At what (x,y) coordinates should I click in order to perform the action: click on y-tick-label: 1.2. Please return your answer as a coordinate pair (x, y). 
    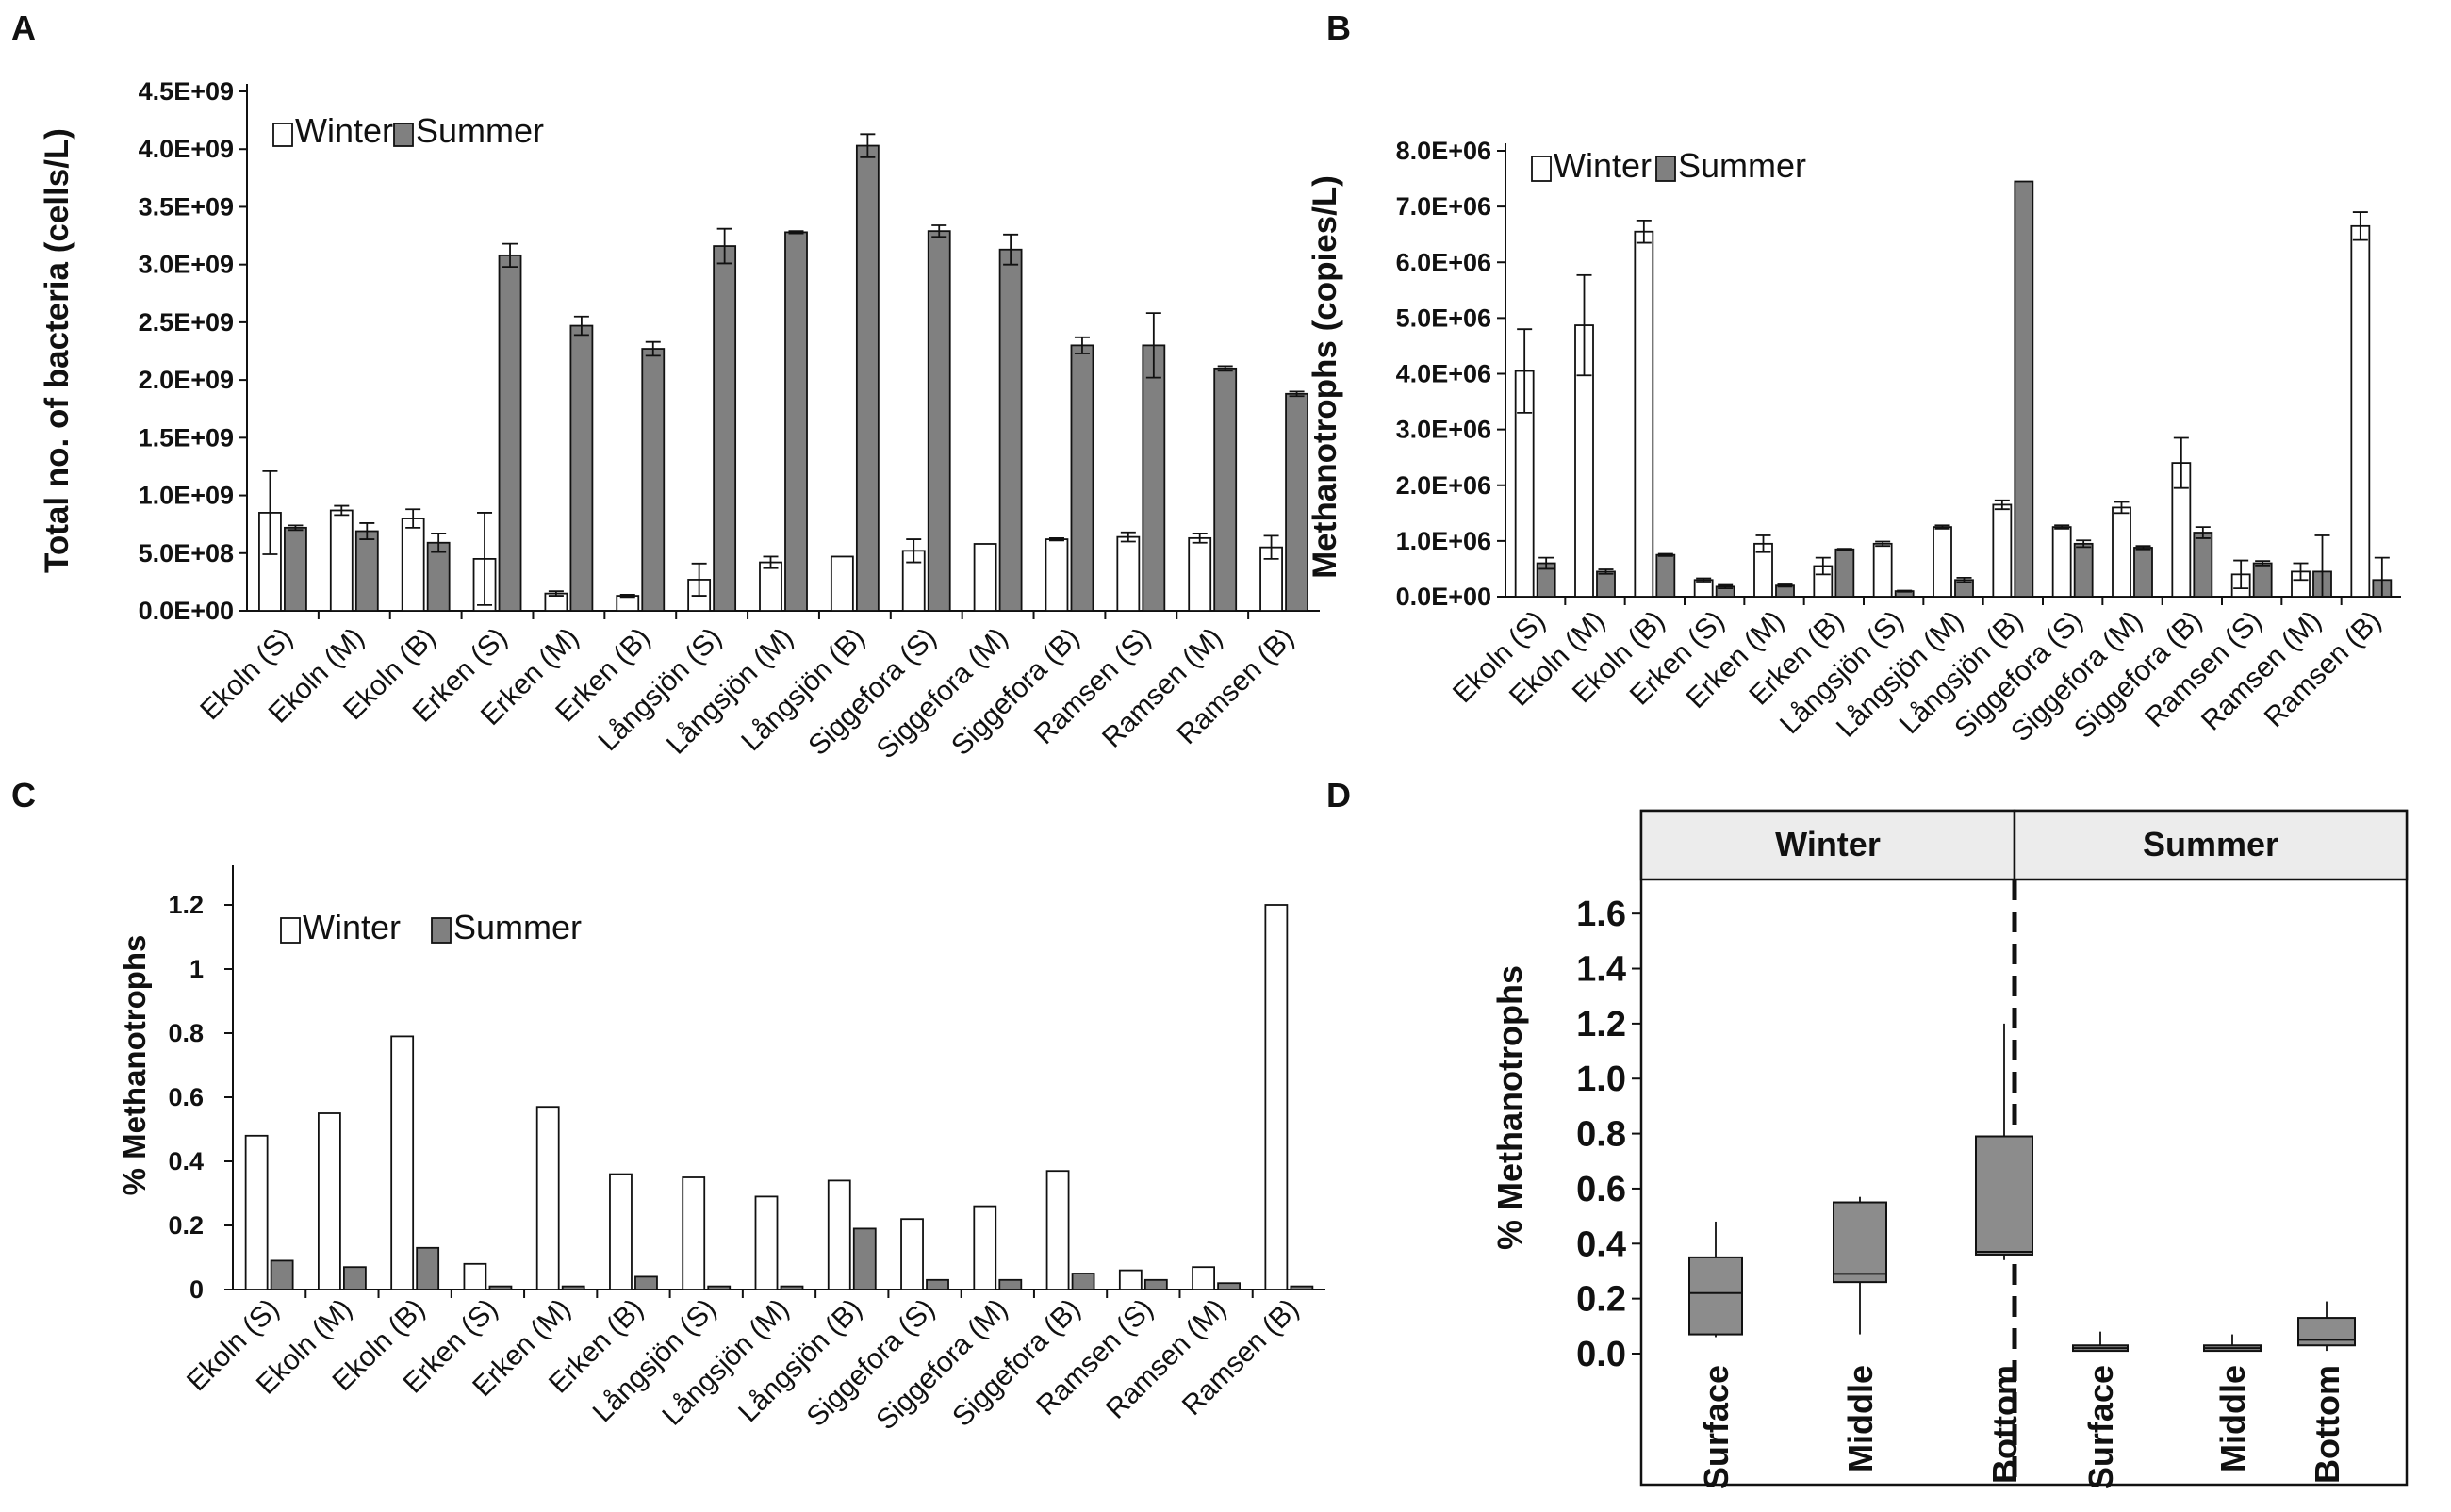
    Looking at the image, I should click on (1601, 1024).